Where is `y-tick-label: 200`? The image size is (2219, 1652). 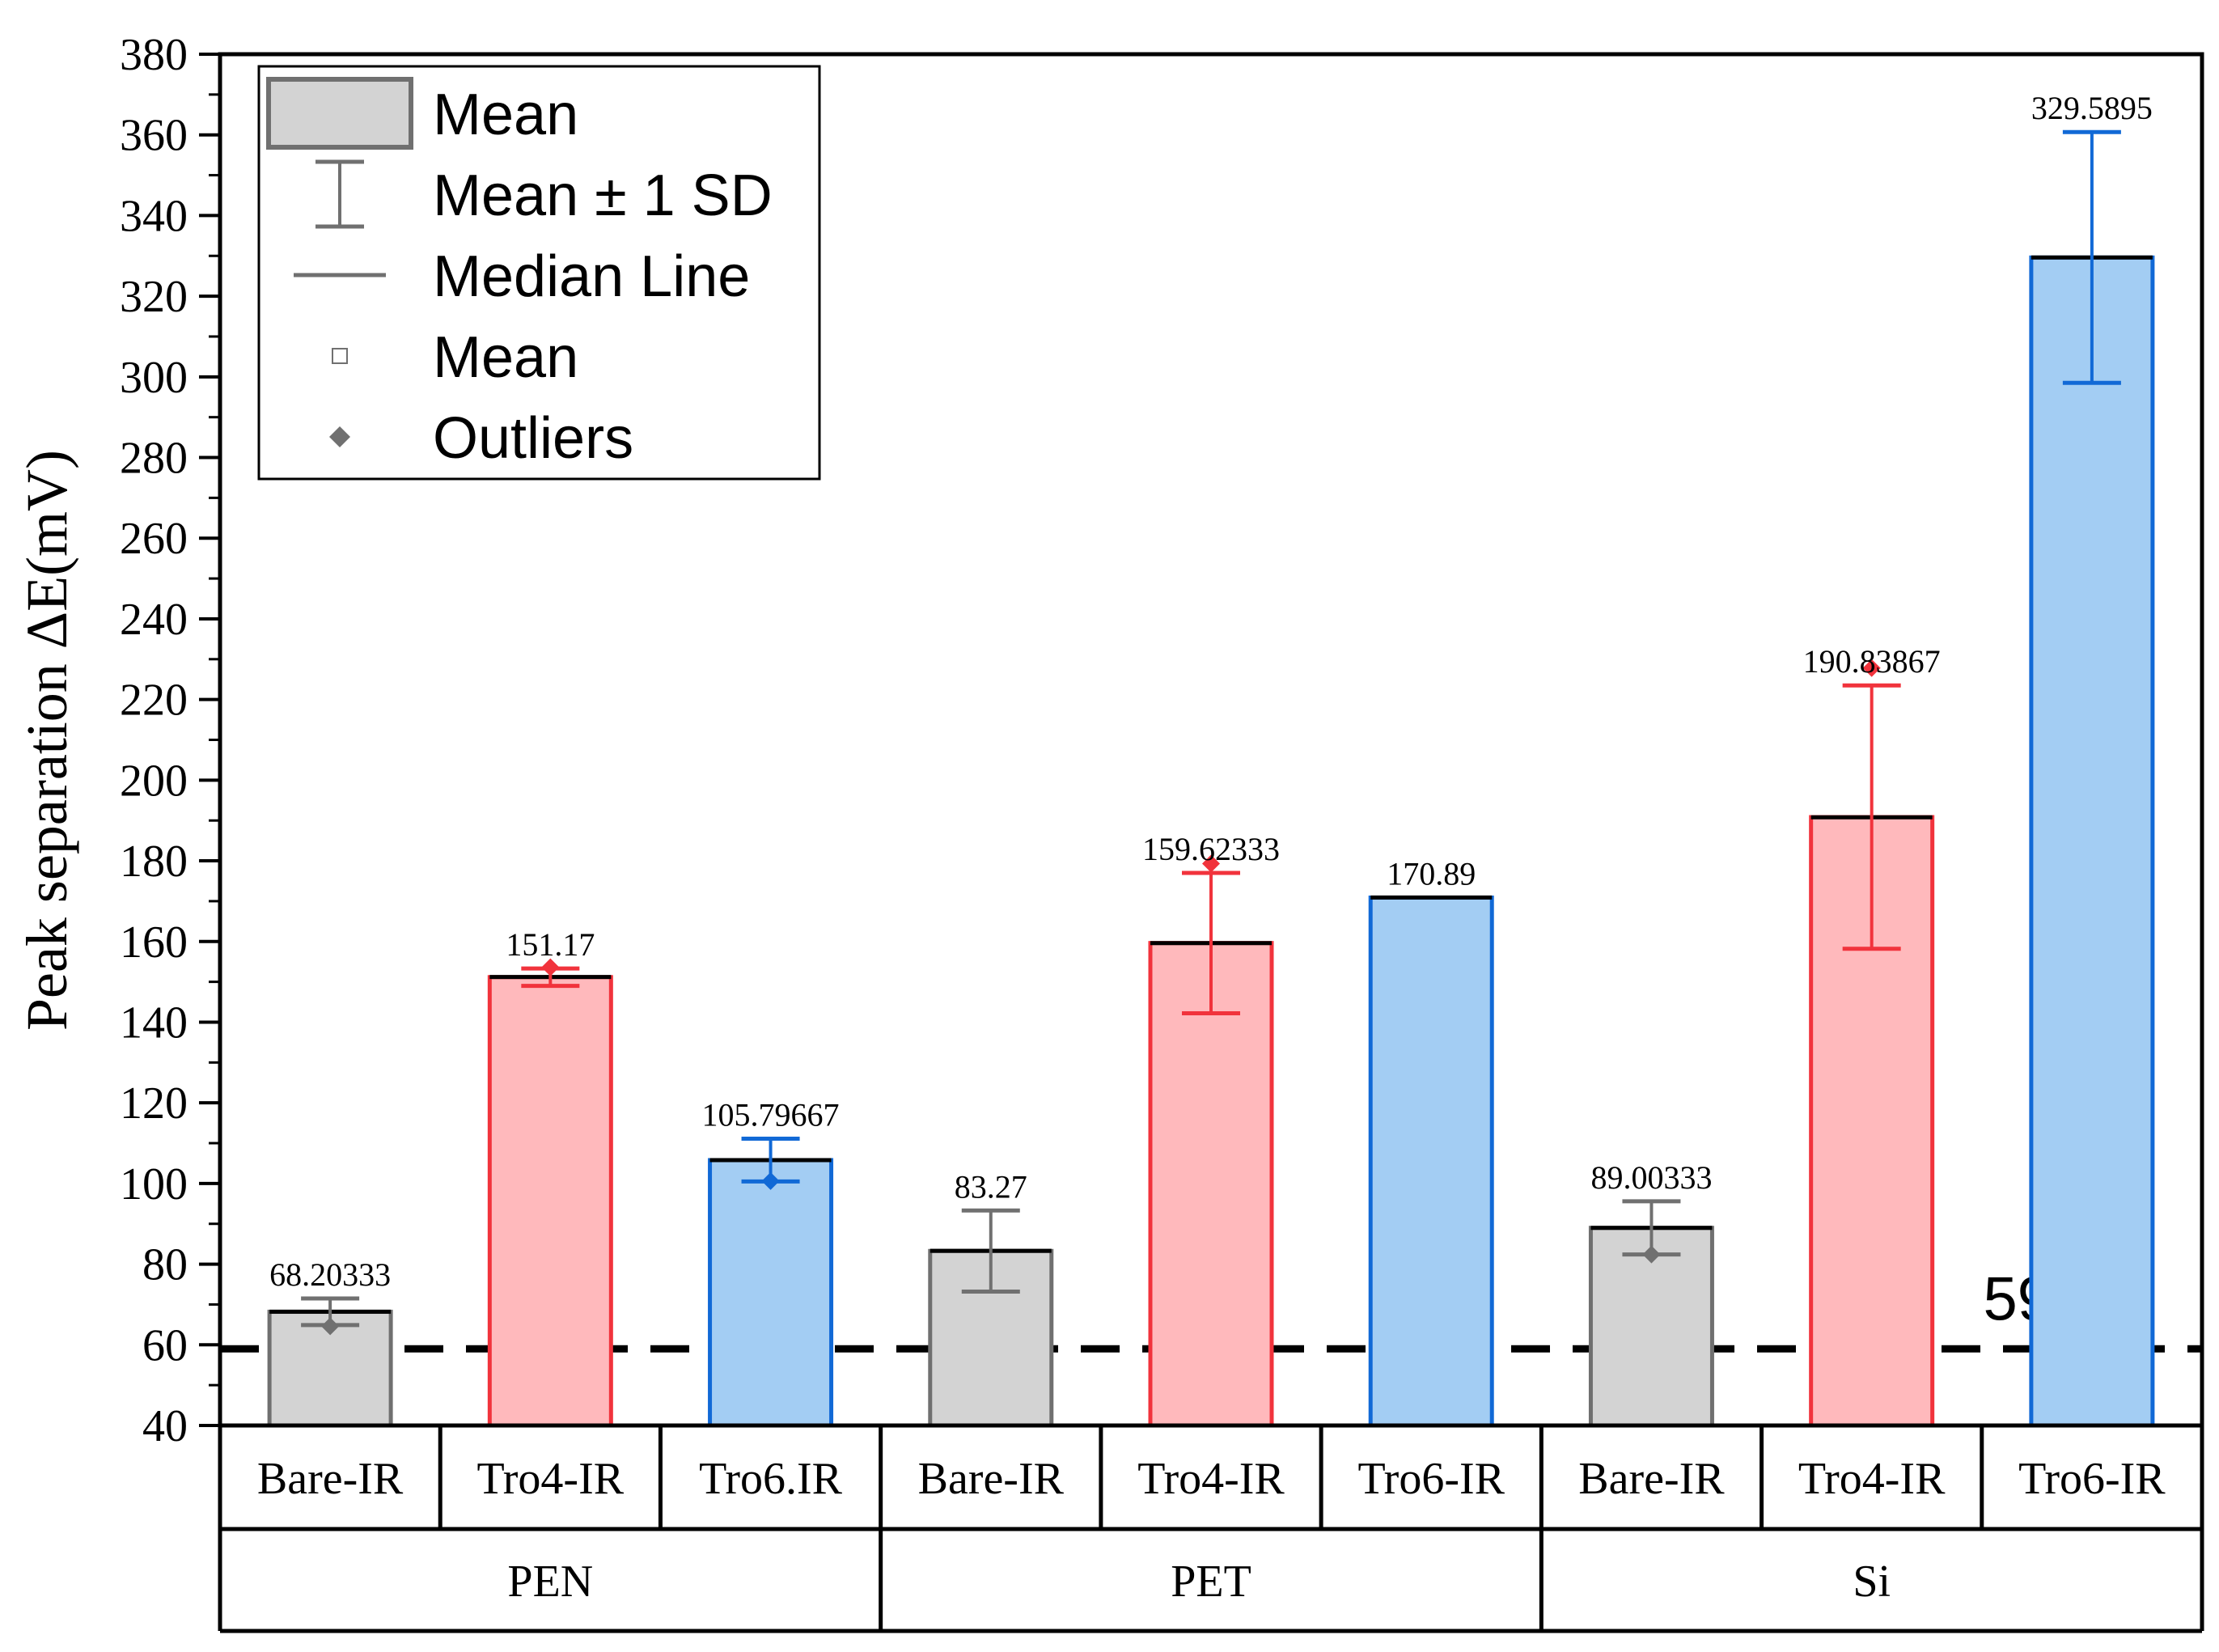 y-tick-label: 200 is located at coordinates (154, 781).